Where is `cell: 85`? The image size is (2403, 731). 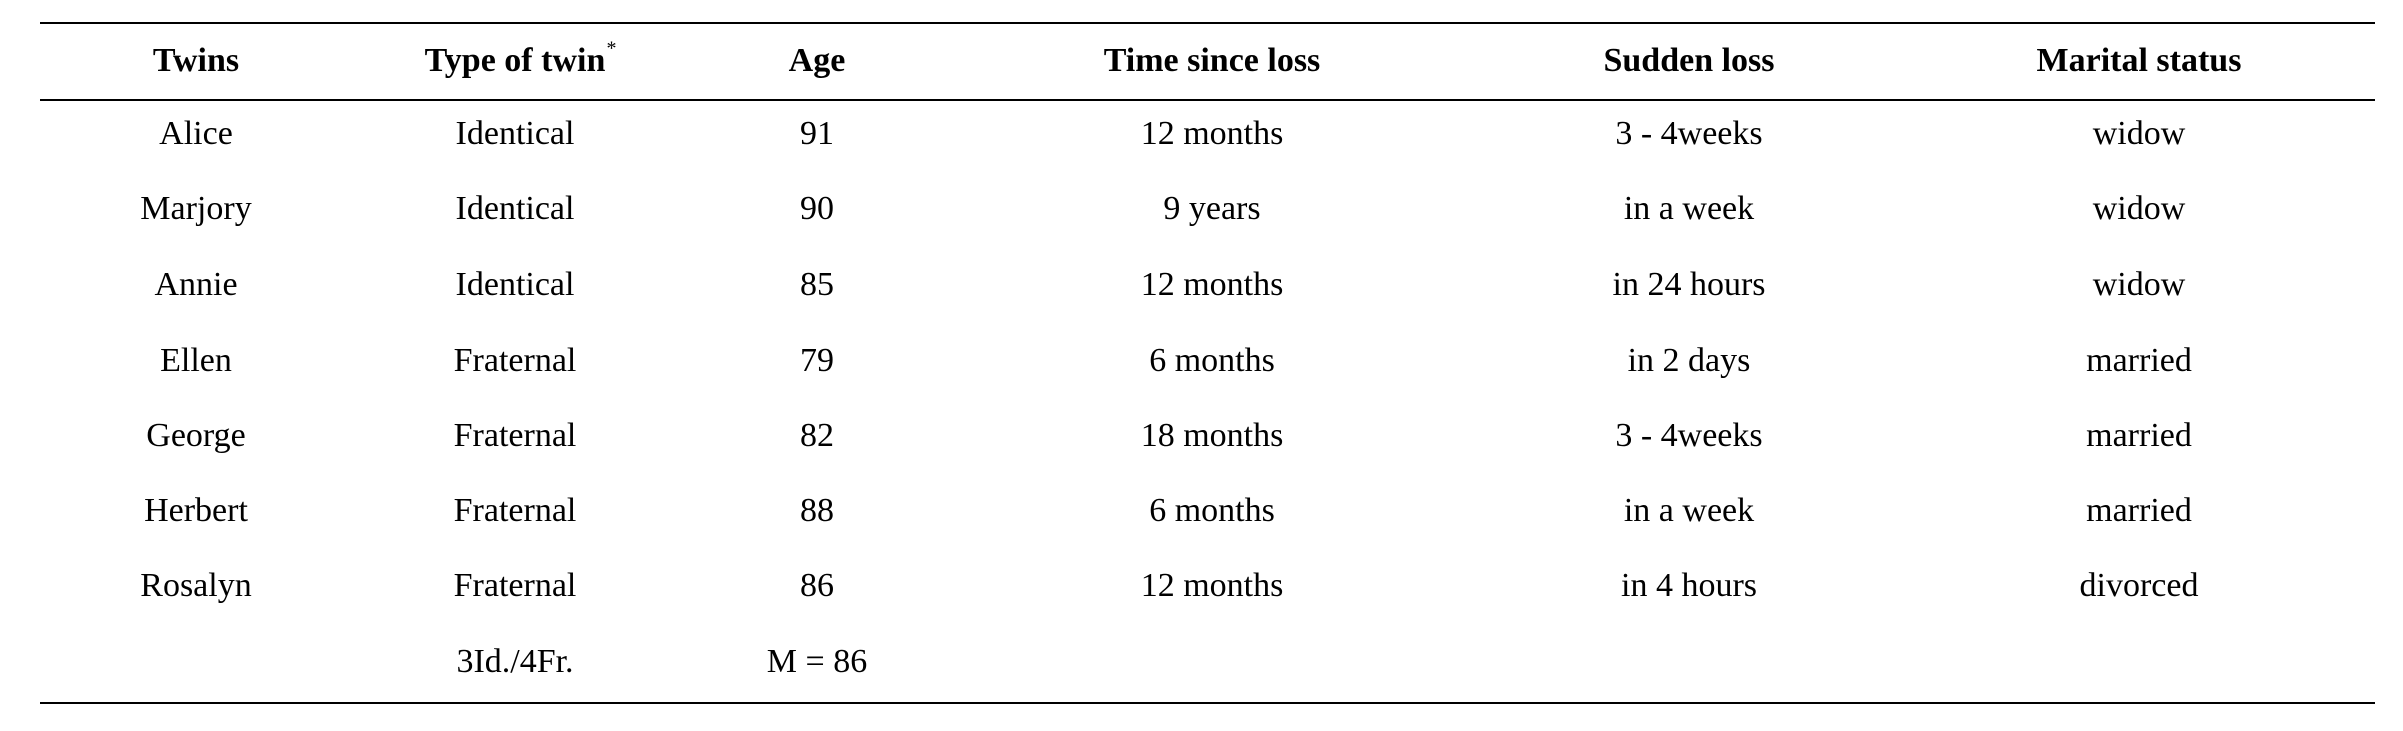 cell: 85 is located at coordinates (817, 284).